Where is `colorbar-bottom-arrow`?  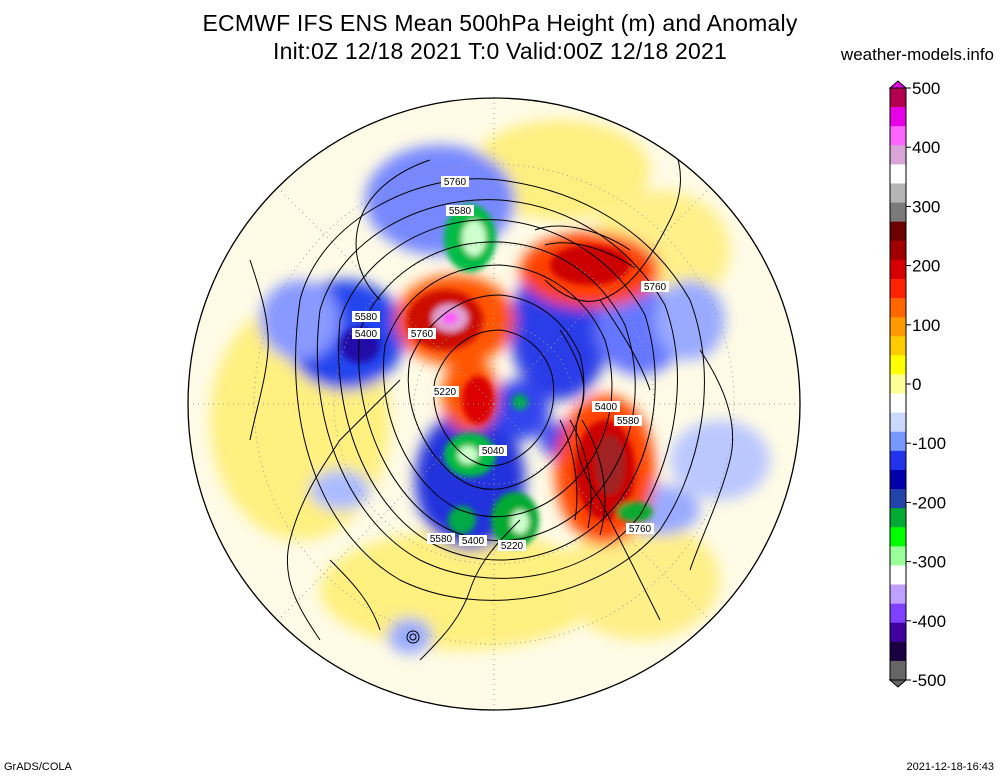
colorbar-bottom-arrow is located at coordinates (898, 683).